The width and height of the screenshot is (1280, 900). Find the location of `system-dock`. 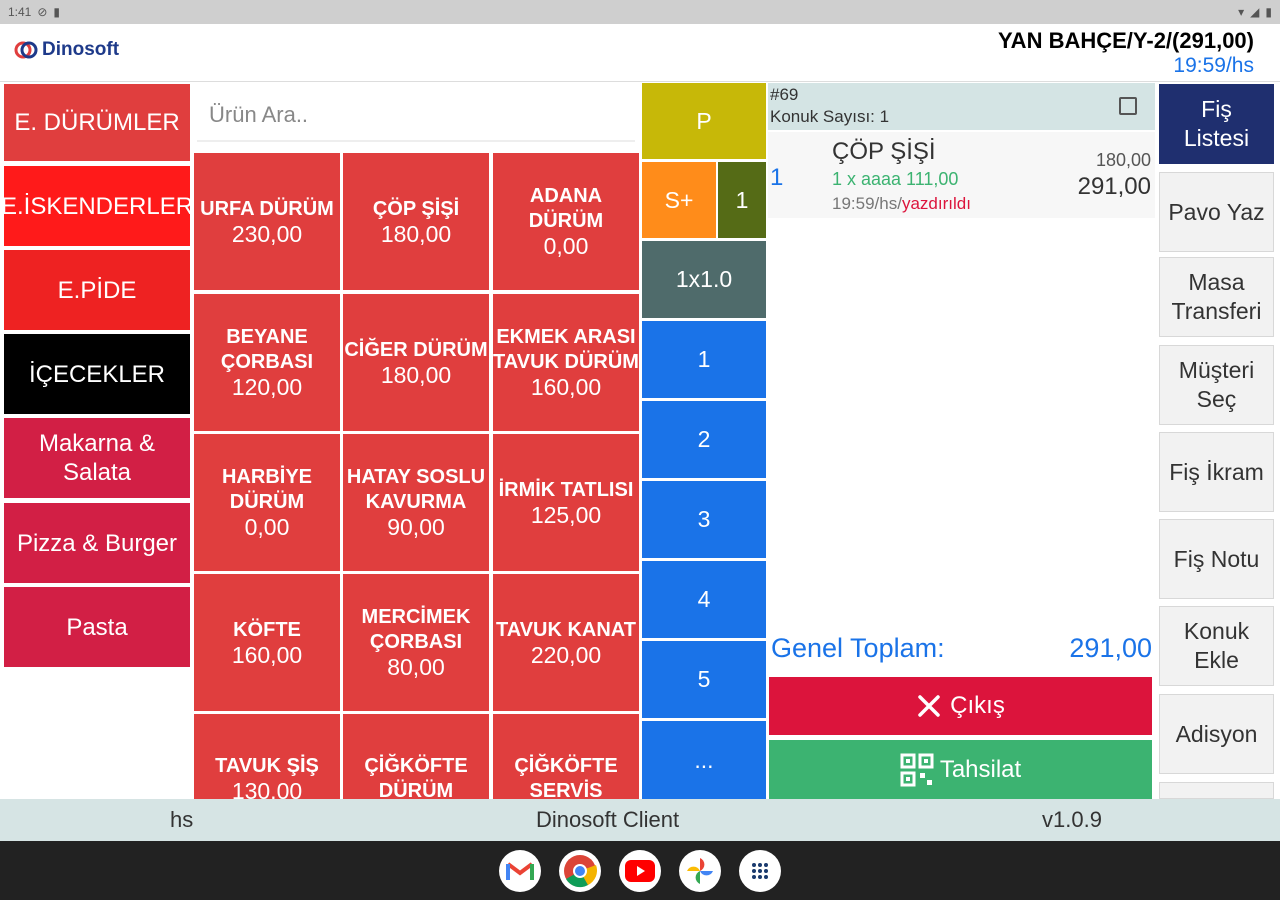

system-dock is located at coordinates (640, 870).